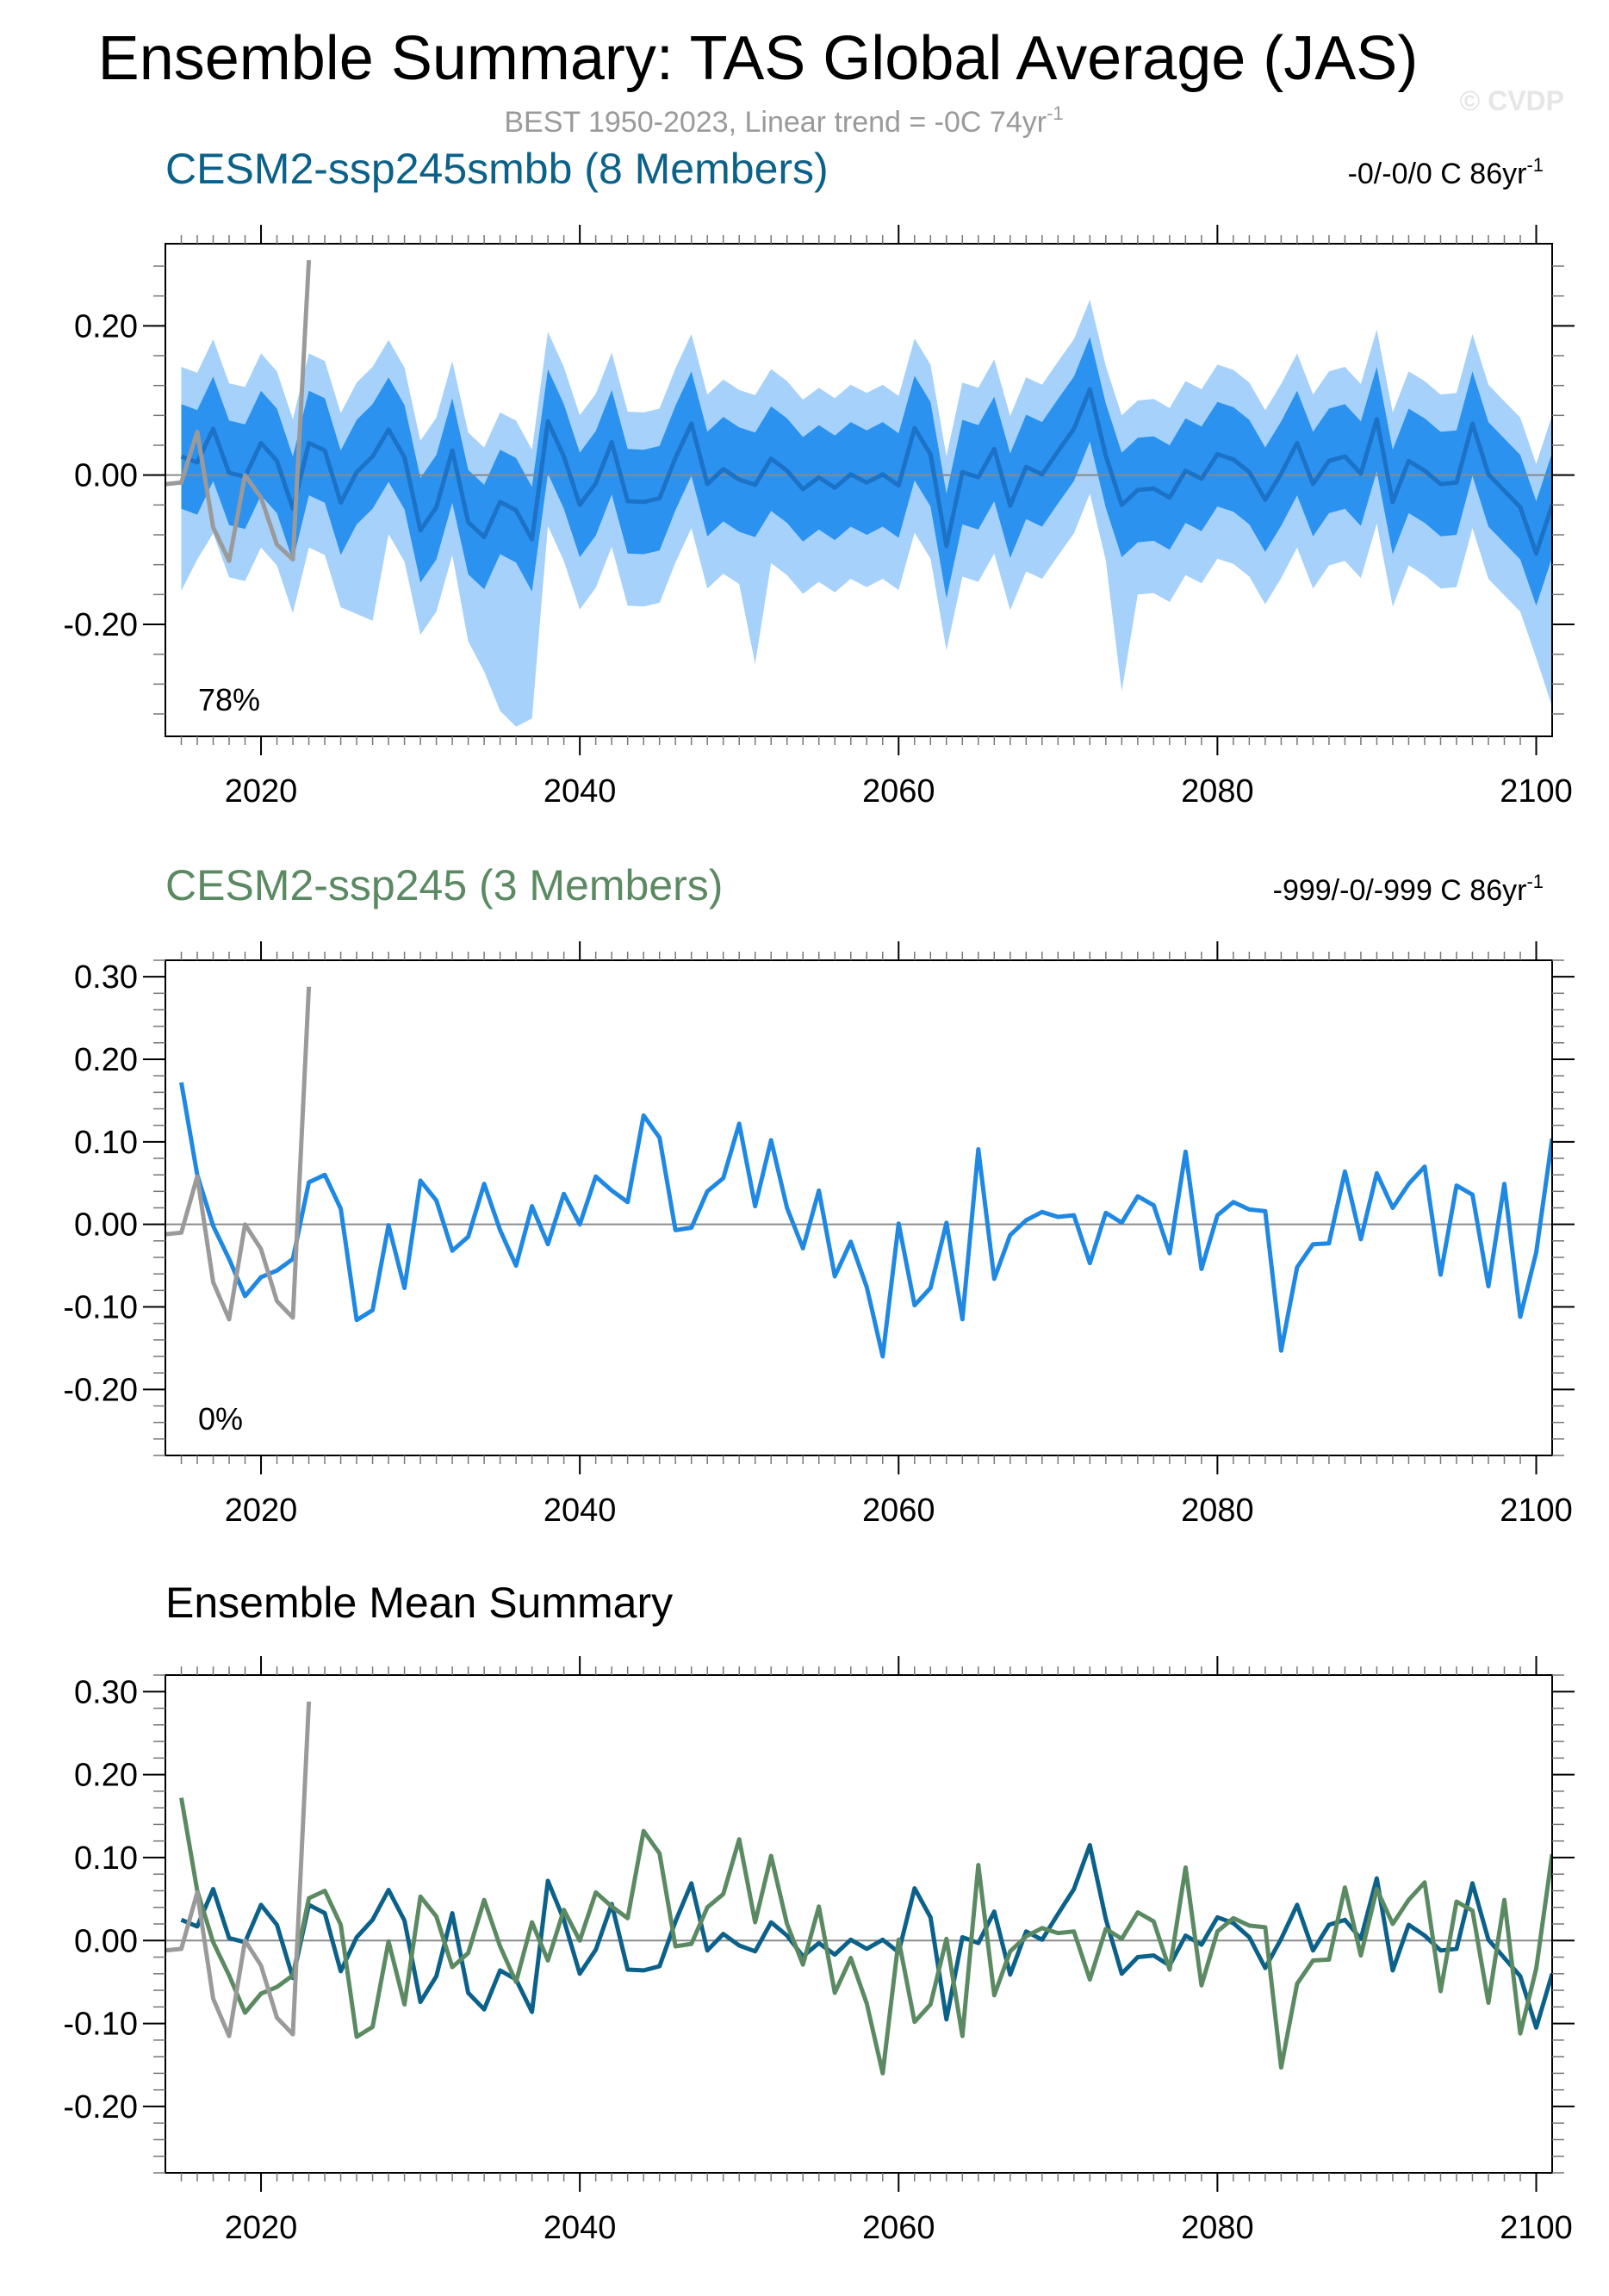  I want to click on trend-text: -999/-0/-999 C 86yr, so click(1400, 890).